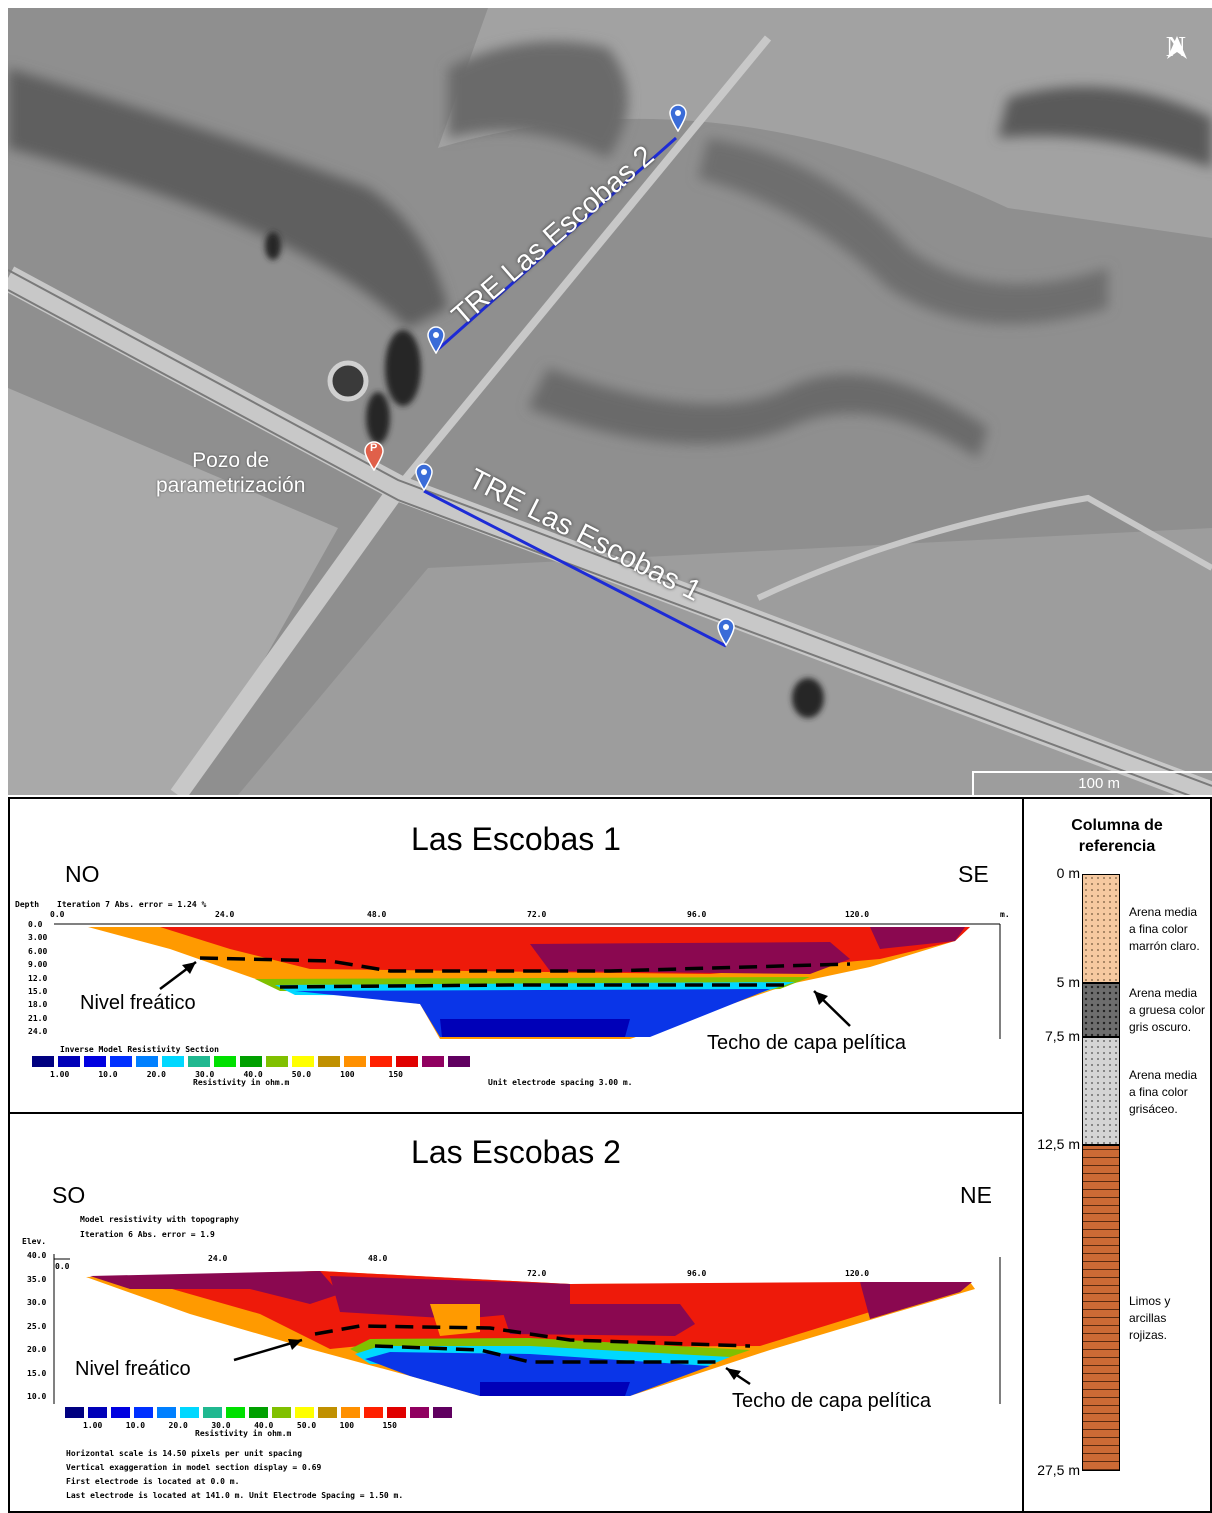  I want to click on section2-x-tick: 0.0, so click(62, 1266).